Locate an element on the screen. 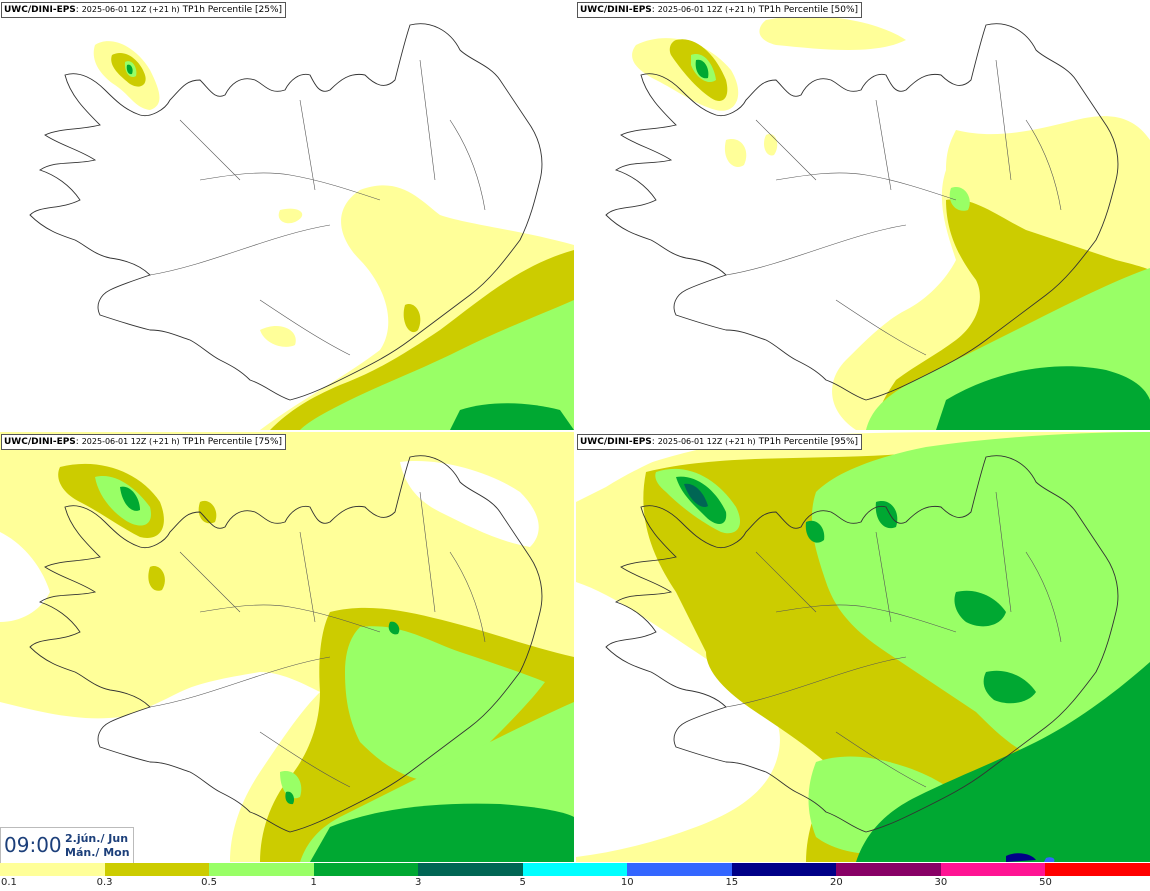 Image resolution: width=1150 pixels, height=891 pixels. valid-date: 2.jún./ Jun is located at coordinates (97, 838).